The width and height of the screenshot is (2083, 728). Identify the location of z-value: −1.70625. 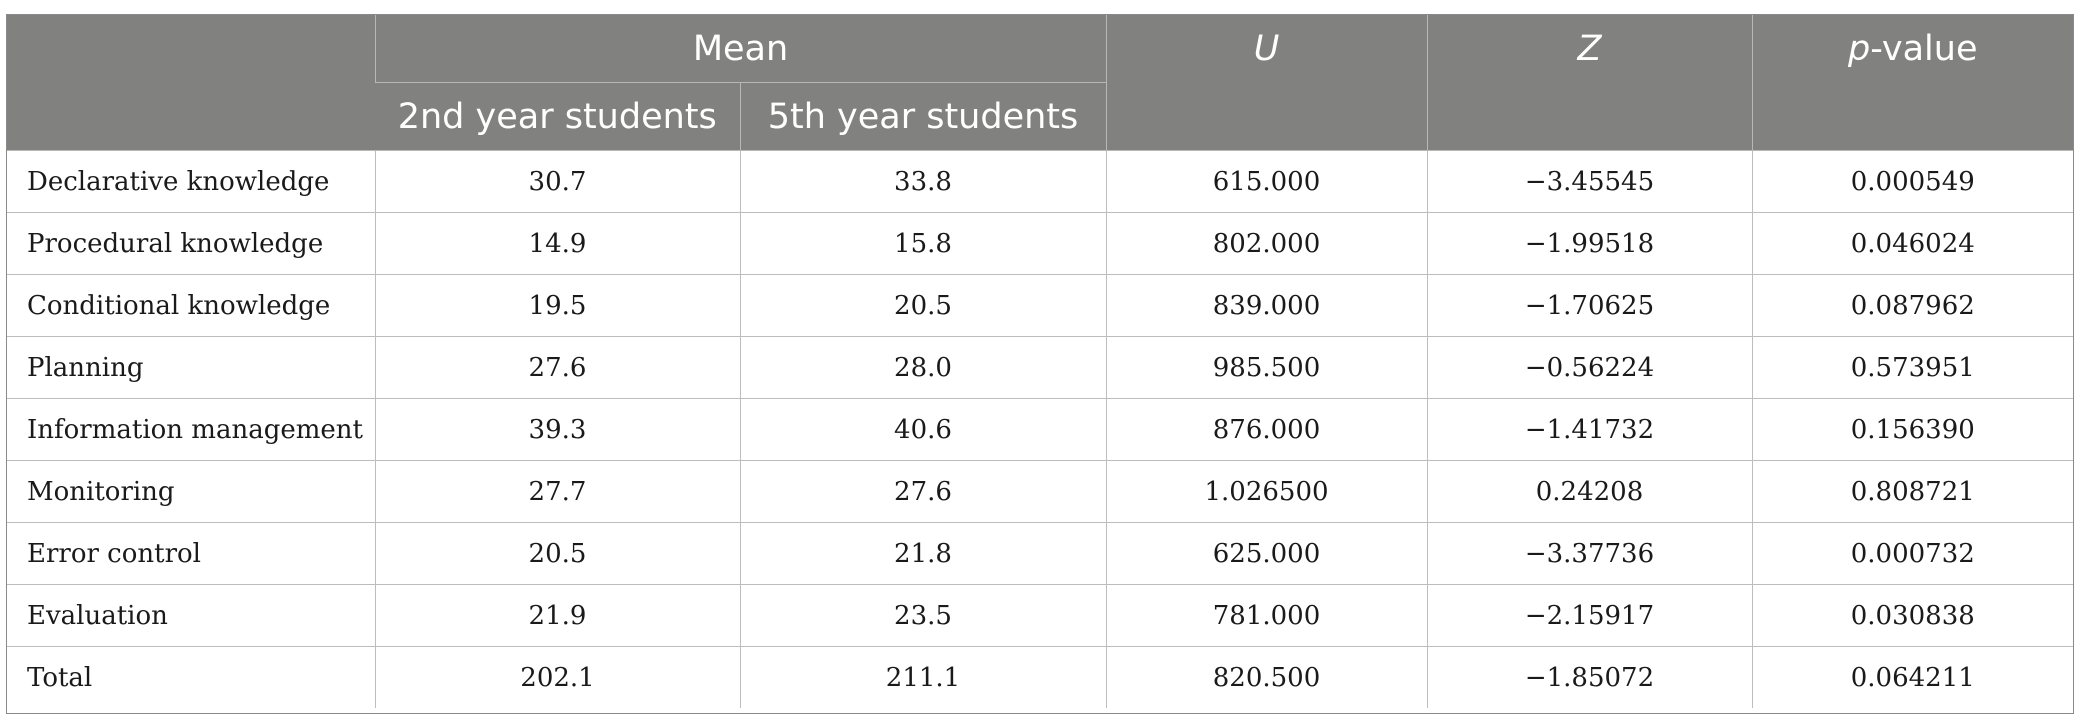
(1589, 305).